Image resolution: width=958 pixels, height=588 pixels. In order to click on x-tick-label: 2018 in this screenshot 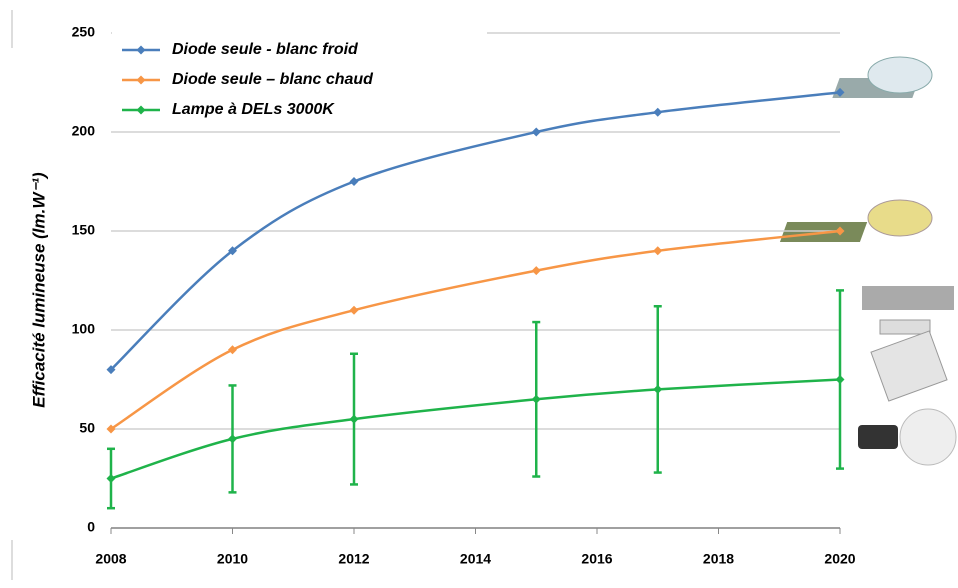, I will do `click(718, 559)`.